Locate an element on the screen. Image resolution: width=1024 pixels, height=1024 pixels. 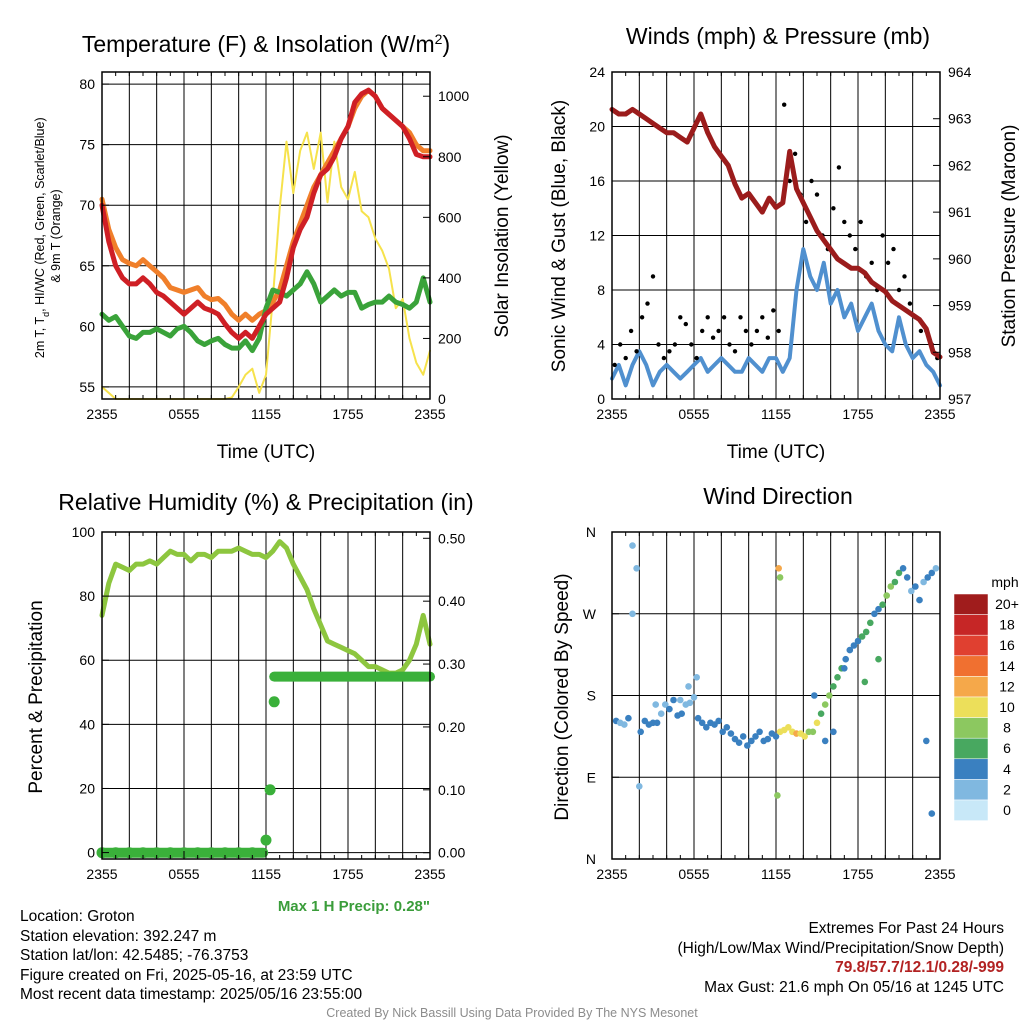
rh-ylabel-left: Percent & Precipitation is located at coordinates (36, 696).